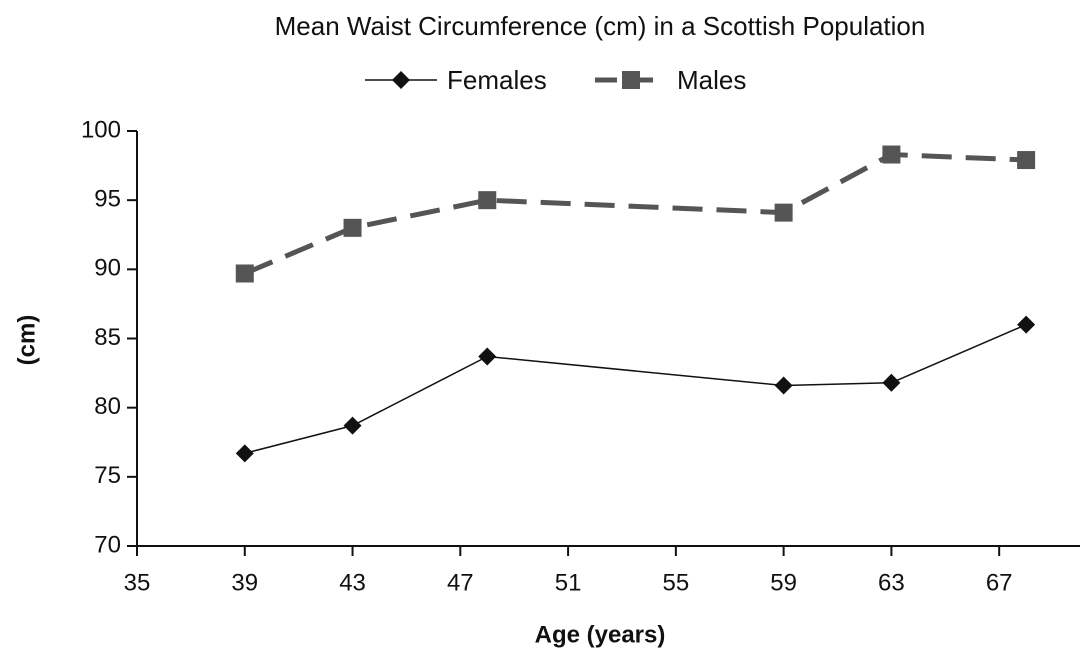 The width and height of the screenshot is (1083, 661). Describe the element at coordinates (107, 544) in the screenshot. I see `y-tick-label: 70` at that location.